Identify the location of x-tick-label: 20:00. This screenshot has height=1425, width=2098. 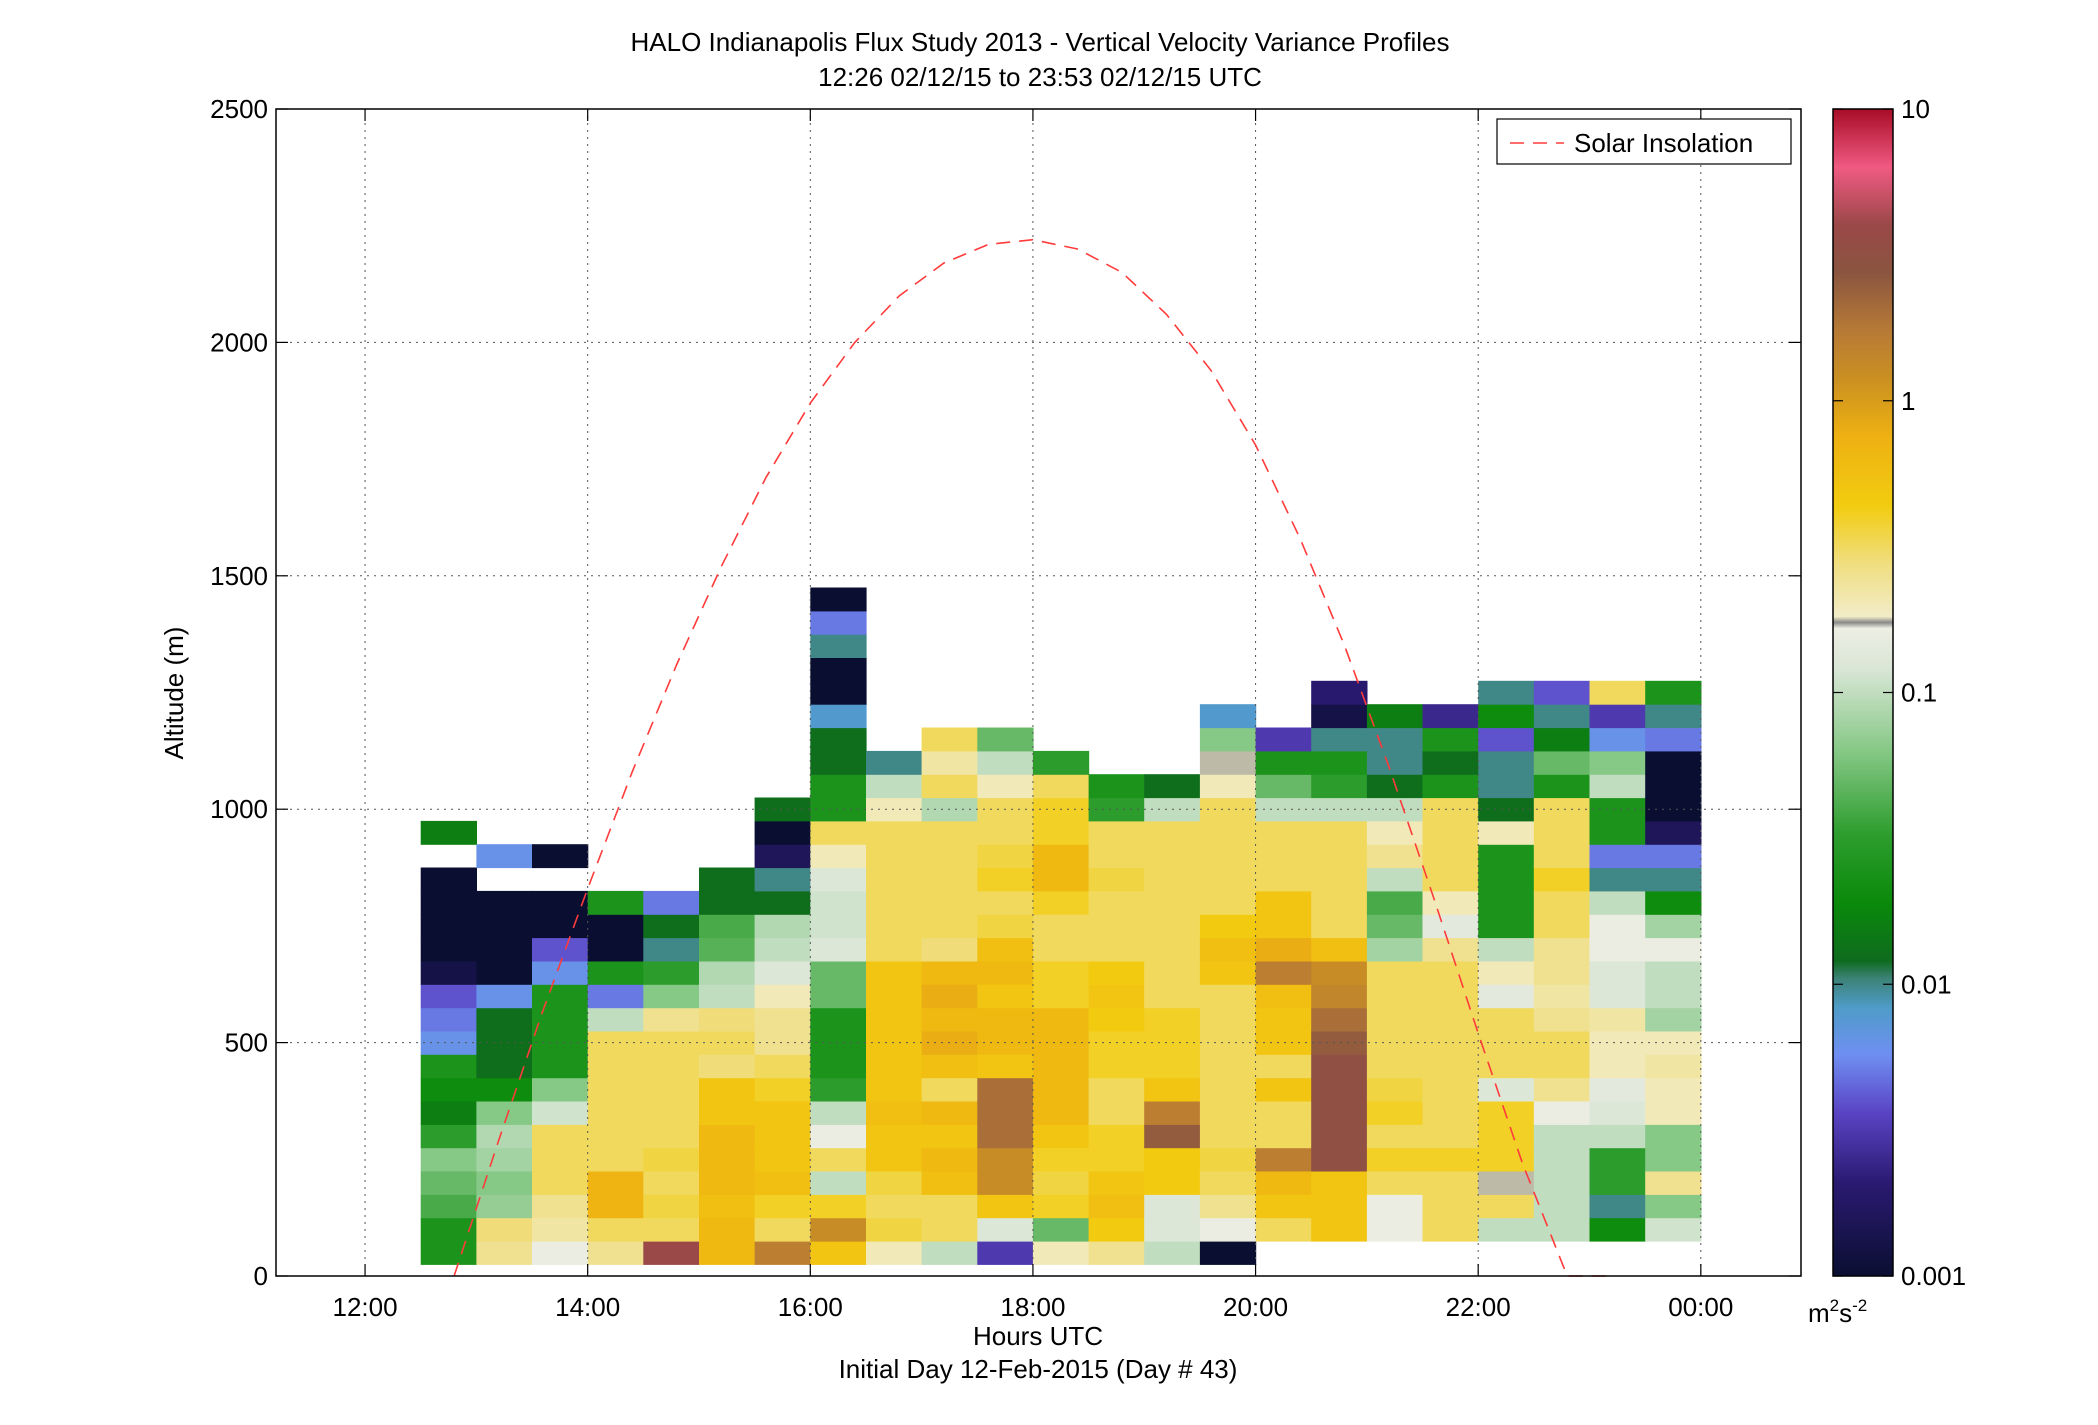
(1255, 1307).